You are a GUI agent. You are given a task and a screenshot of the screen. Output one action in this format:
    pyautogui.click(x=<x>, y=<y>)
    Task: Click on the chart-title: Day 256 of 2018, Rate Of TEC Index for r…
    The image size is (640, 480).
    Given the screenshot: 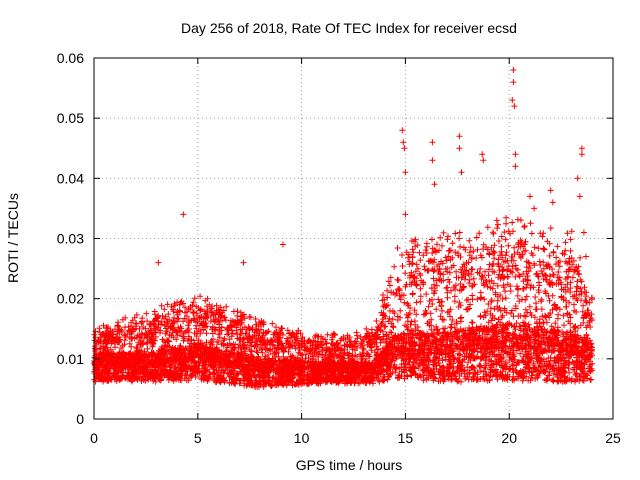 What is the action you would take?
    pyautogui.click(x=349, y=28)
    